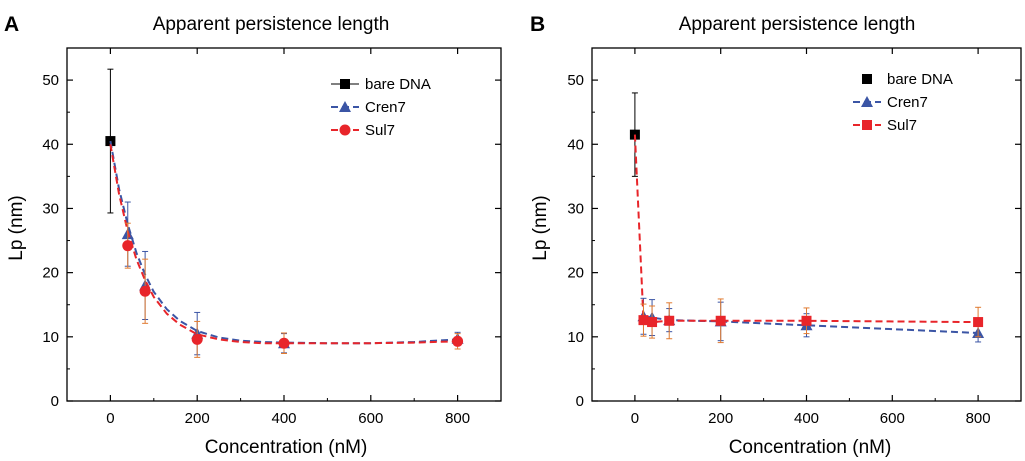 This screenshot has height=461, width=1025. I want to click on panel-b-y-tick-label: 50, so click(575, 80).